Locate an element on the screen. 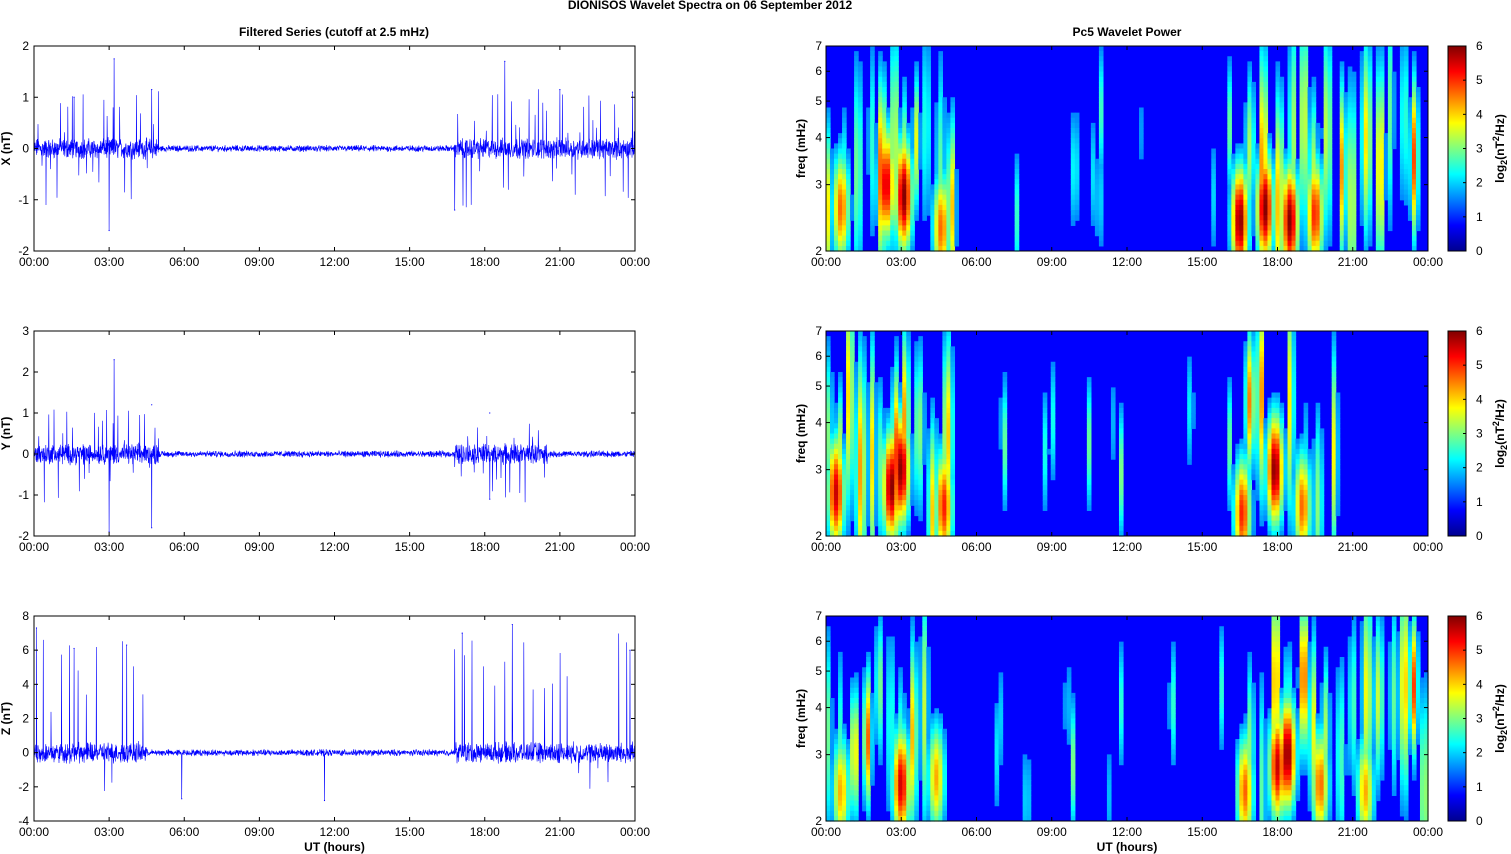 This screenshot has width=1511, height=854. series-line is located at coordinates (334, 445).